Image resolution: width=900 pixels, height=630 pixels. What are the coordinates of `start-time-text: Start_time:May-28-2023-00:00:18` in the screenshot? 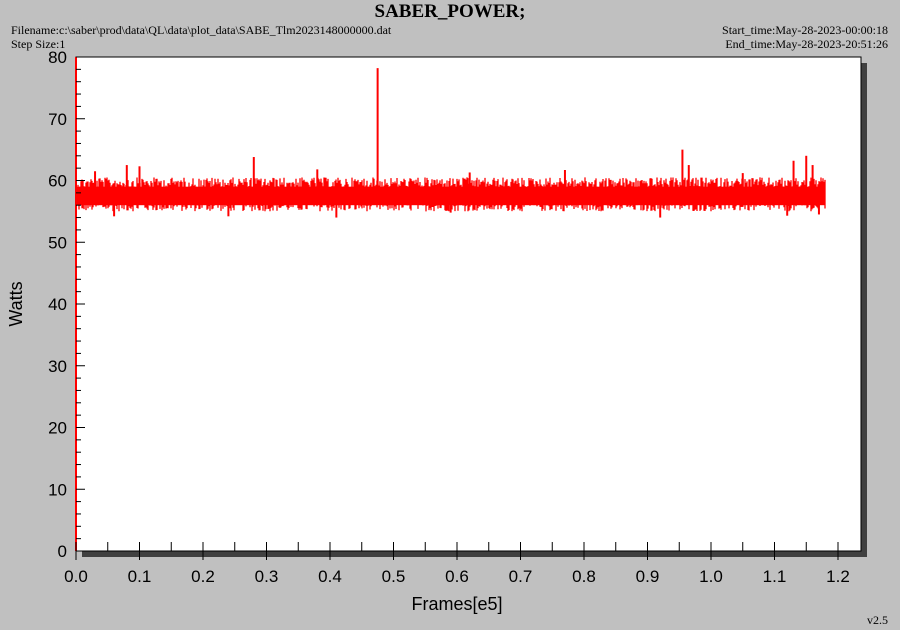 It's located at (805, 30).